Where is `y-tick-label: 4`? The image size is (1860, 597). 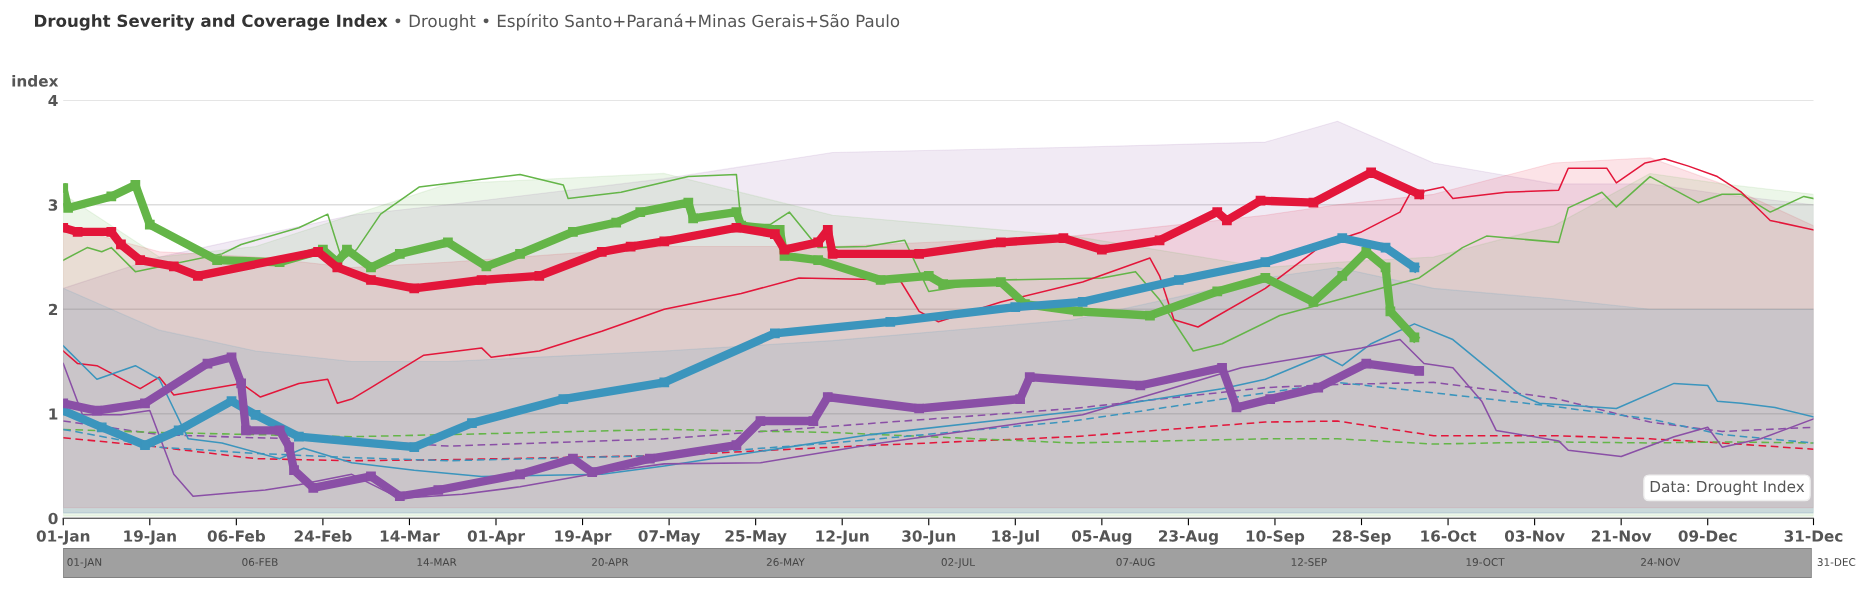 y-tick-label: 4 is located at coordinates (53, 100).